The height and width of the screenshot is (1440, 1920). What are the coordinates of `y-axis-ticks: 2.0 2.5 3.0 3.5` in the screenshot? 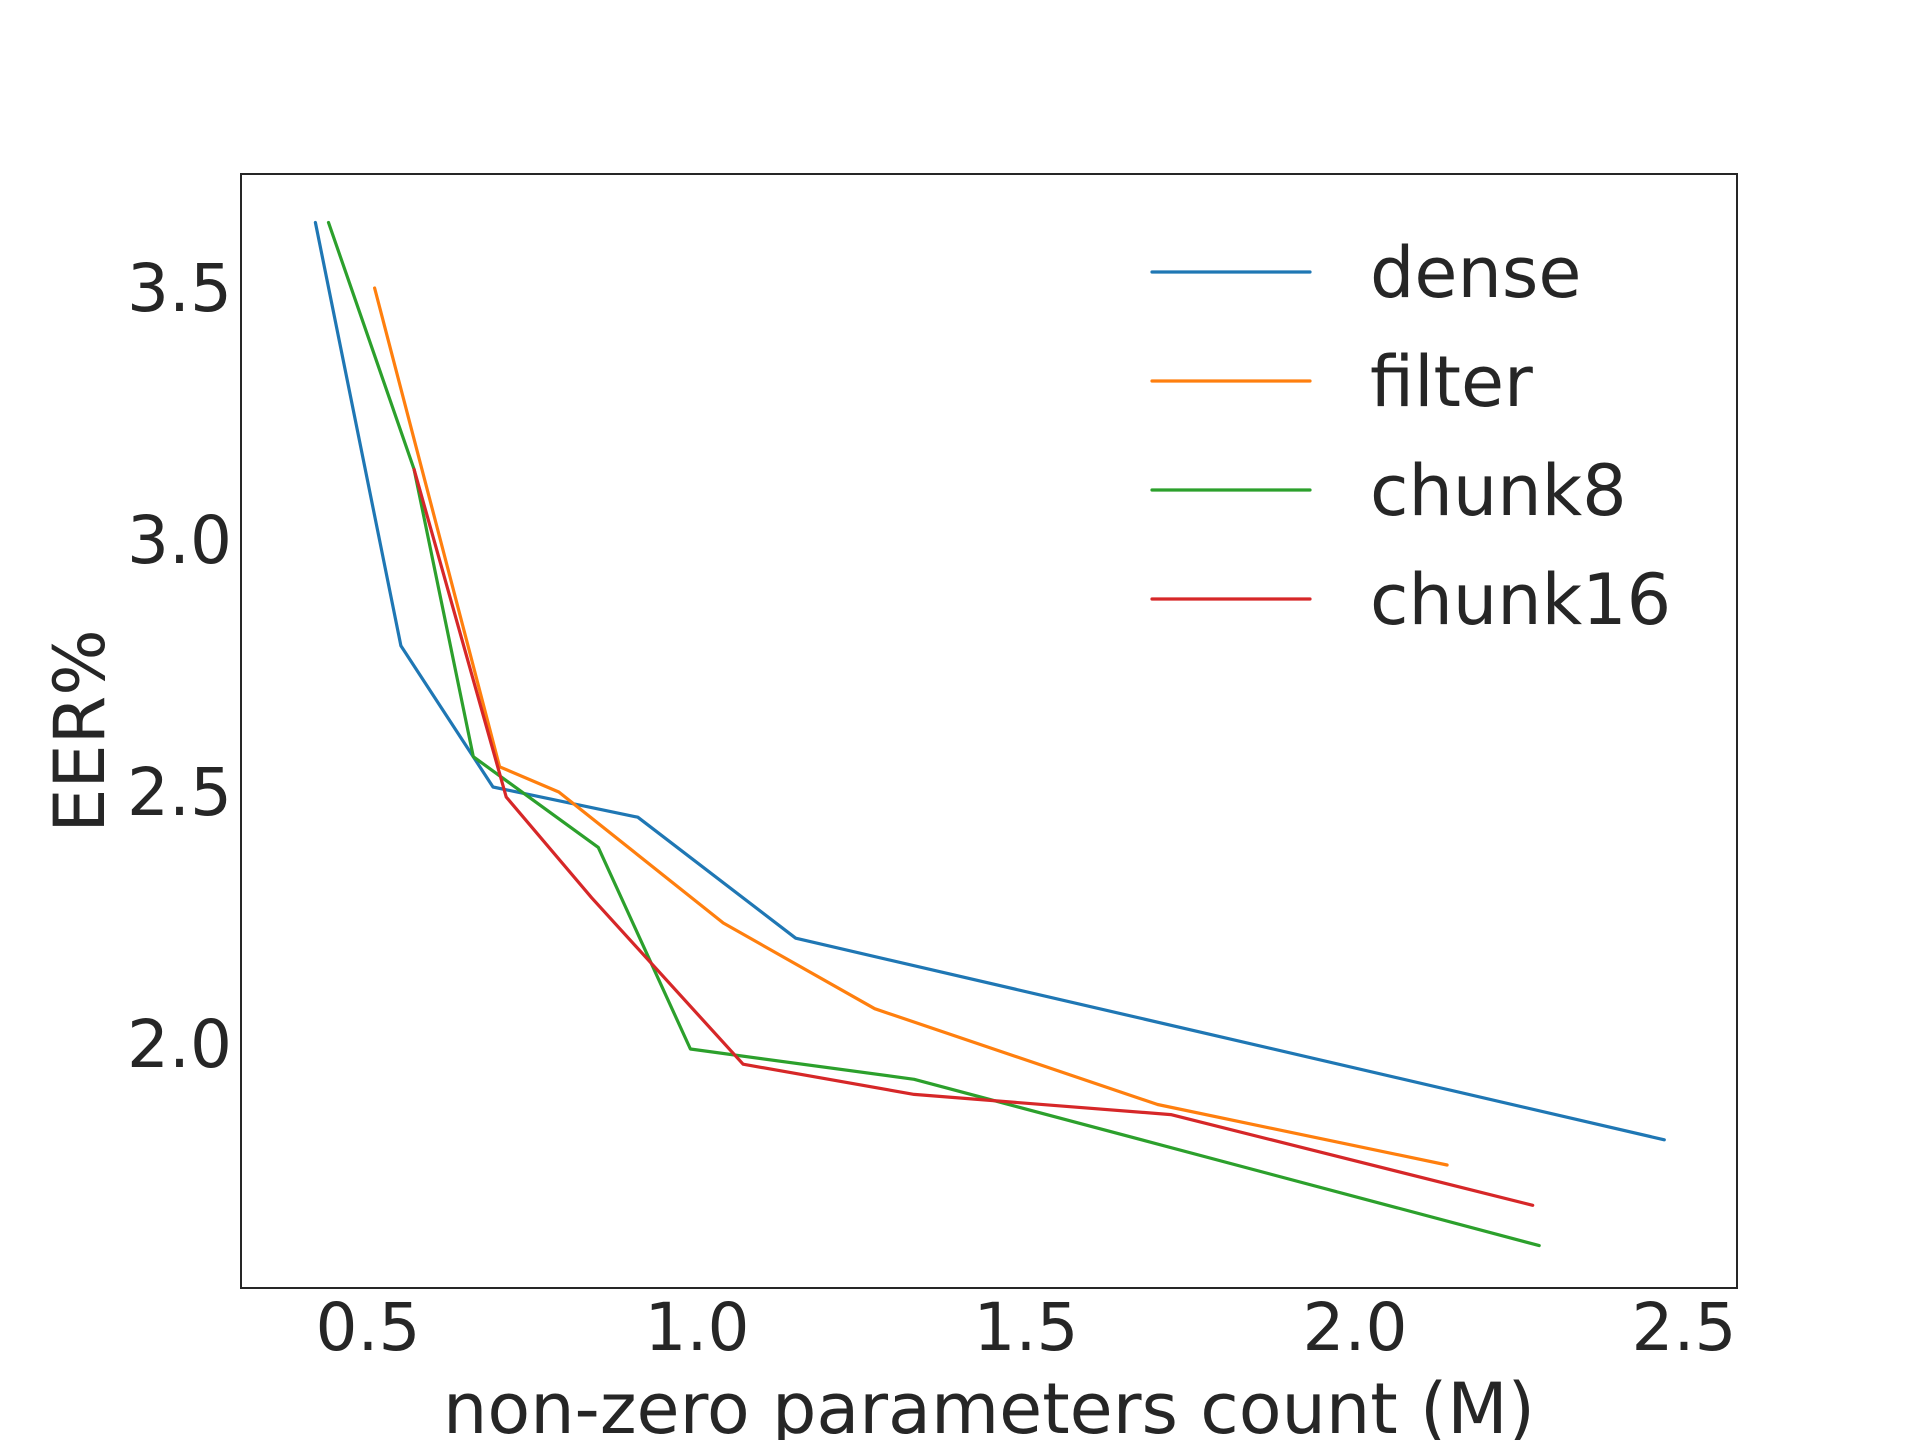 It's located at (179, 666).